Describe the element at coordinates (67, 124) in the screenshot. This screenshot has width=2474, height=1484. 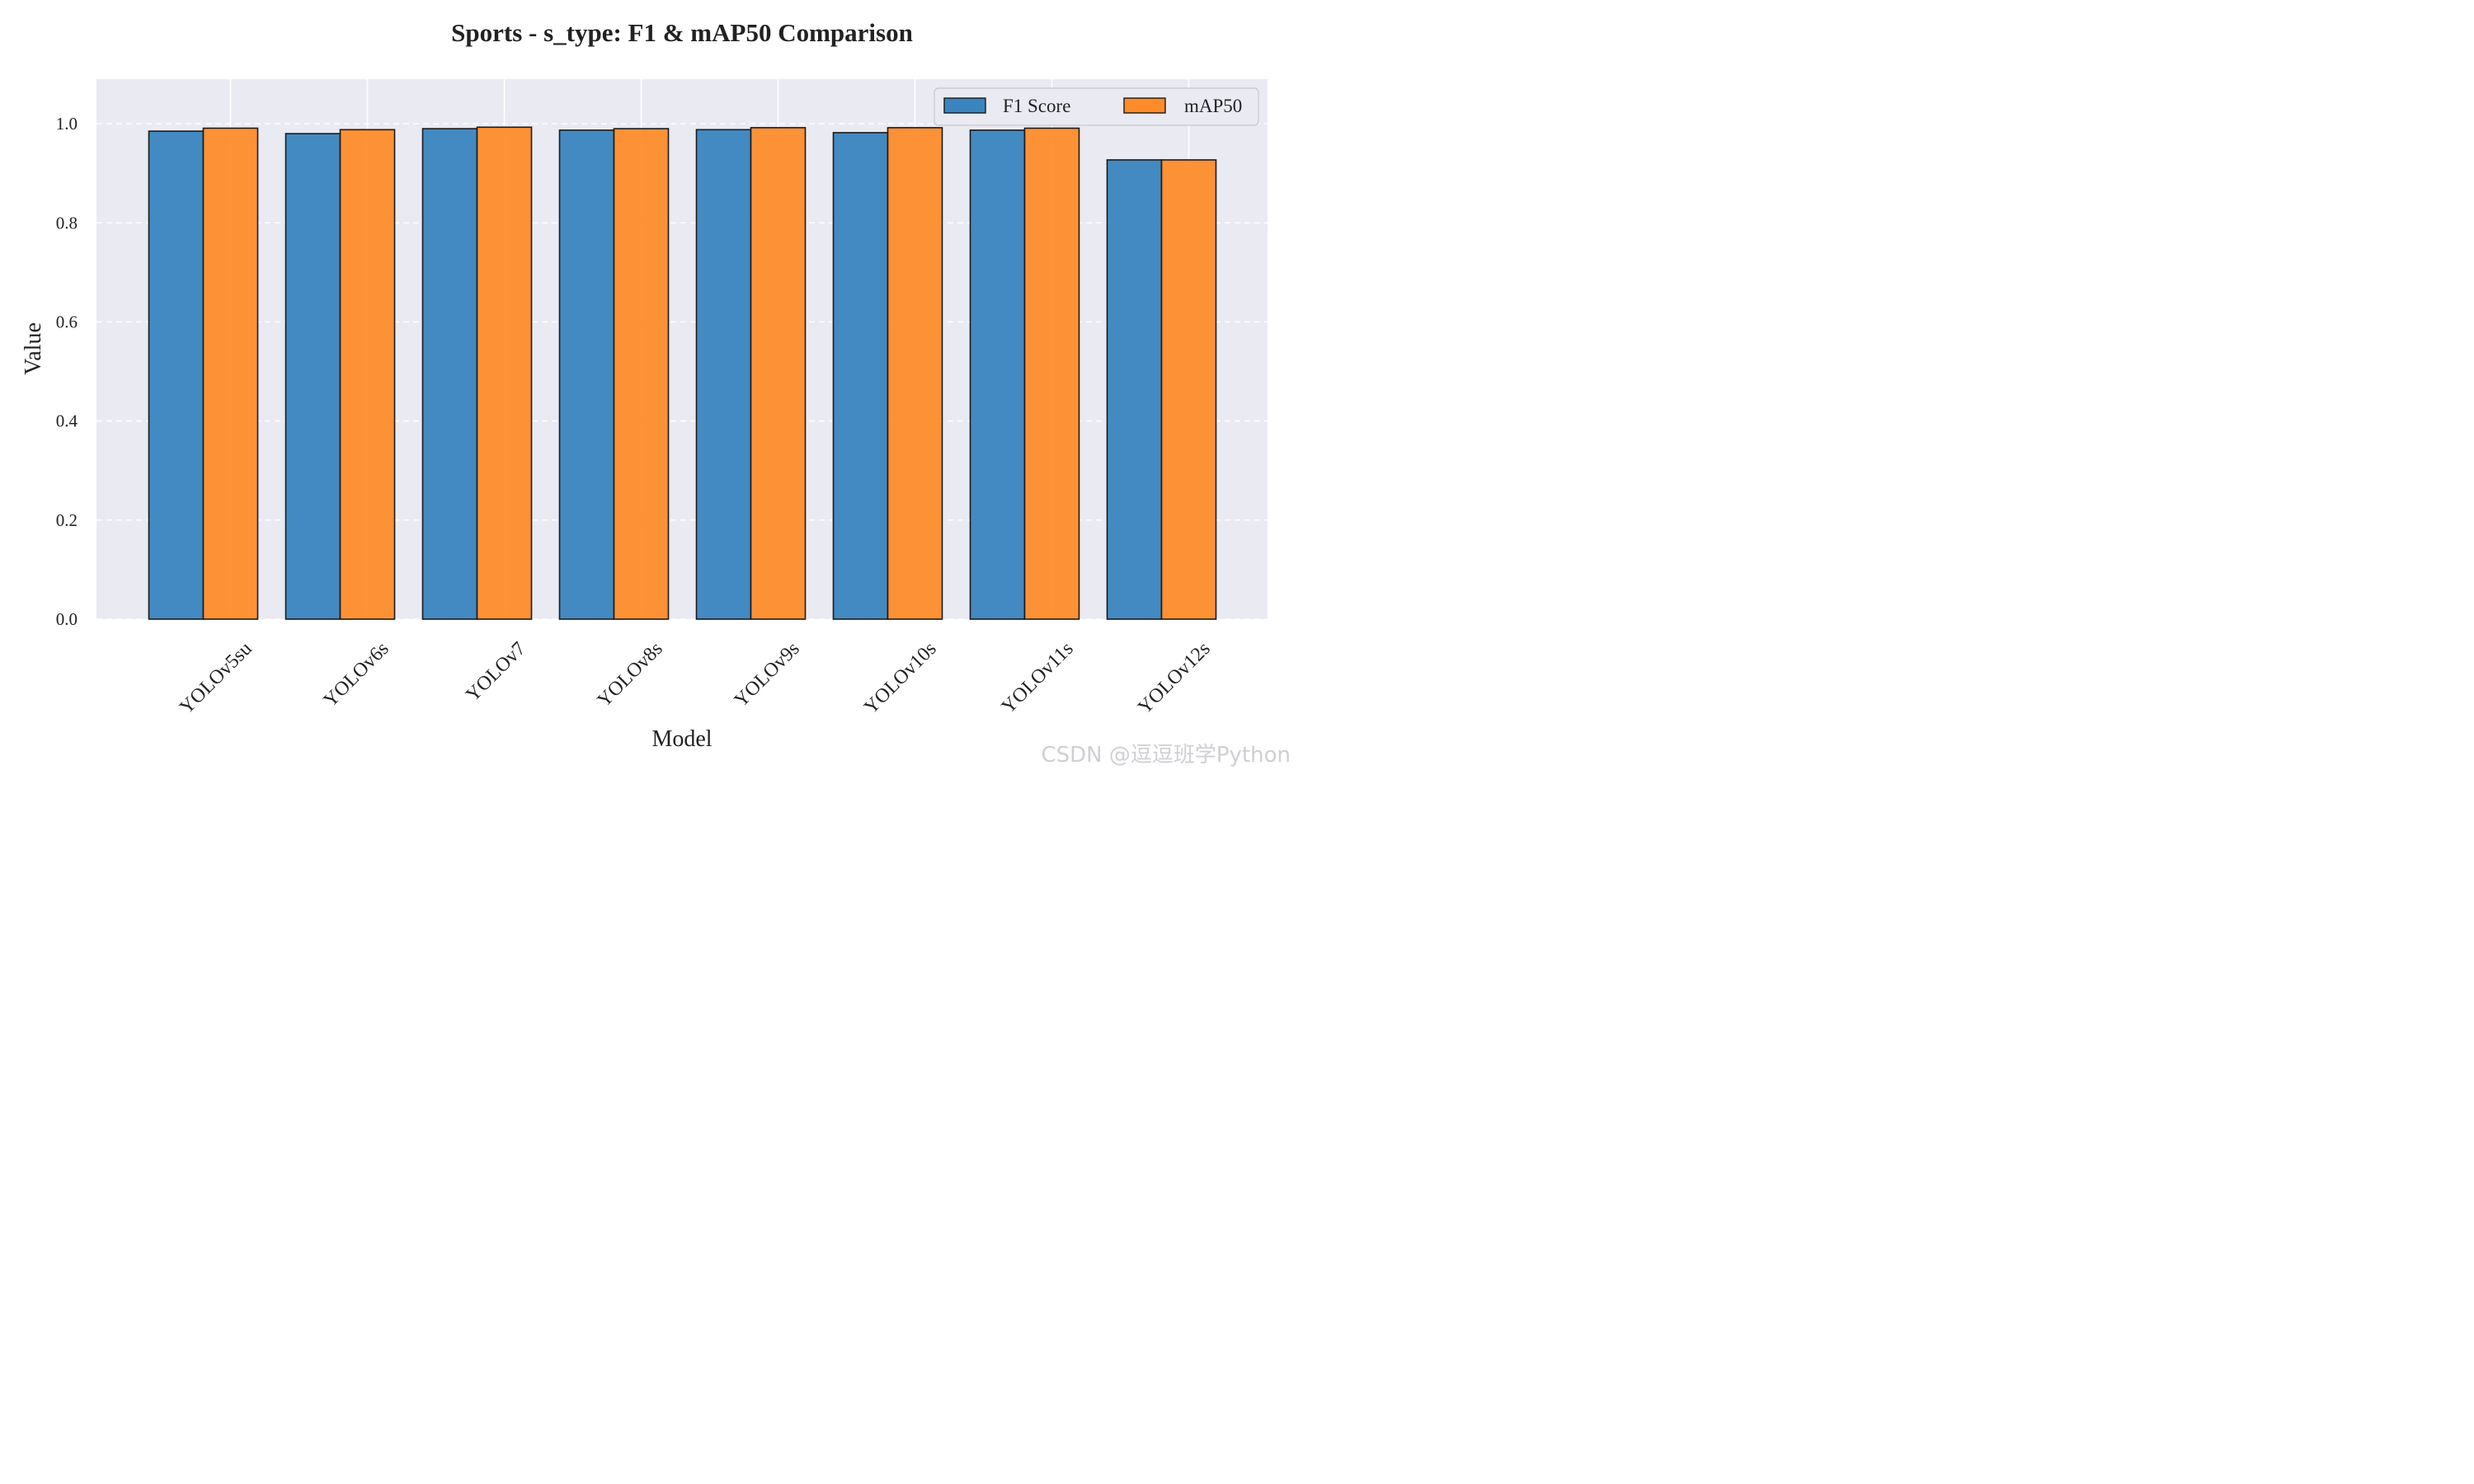
I see `y-tick-label: 1.0` at that location.